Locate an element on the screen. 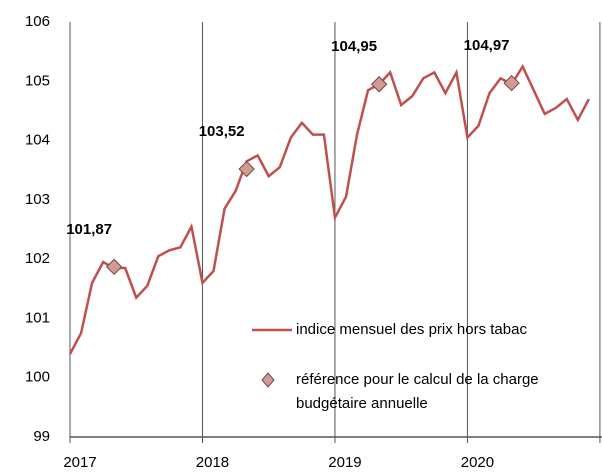  data-label: 103,52 is located at coordinates (222, 131).